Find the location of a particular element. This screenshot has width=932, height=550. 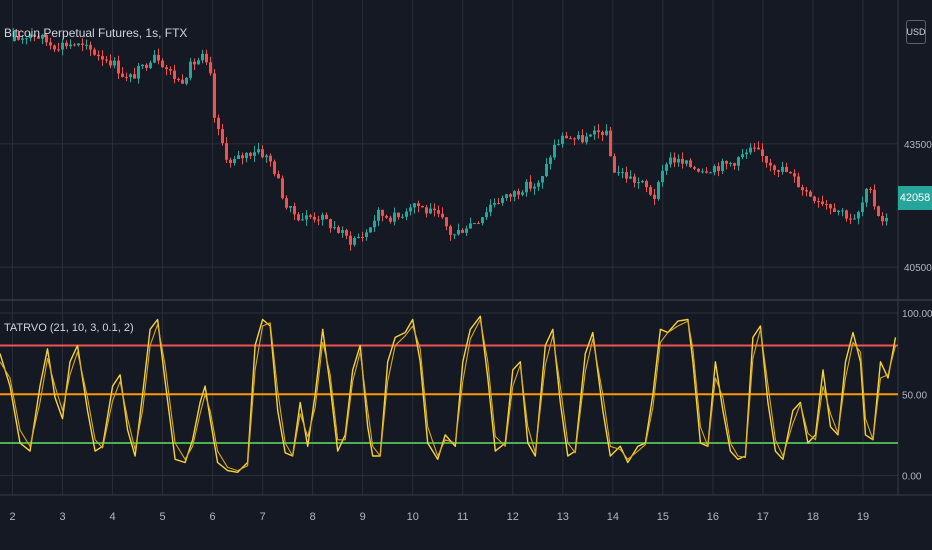

time-tick-label: 11 is located at coordinates (462, 517).